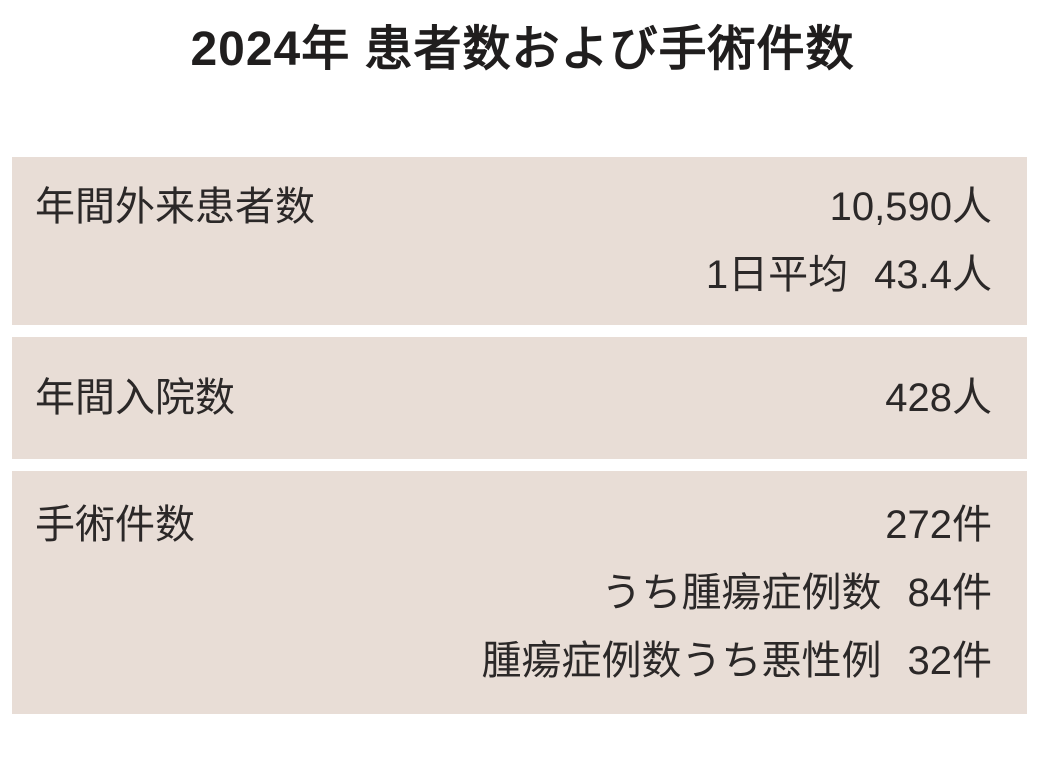 This screenshot has width=1045, height=759. Describe the element at coordinates (950, 661) in the screenshot. I see `malignant-cases-value: 32件` at that location.